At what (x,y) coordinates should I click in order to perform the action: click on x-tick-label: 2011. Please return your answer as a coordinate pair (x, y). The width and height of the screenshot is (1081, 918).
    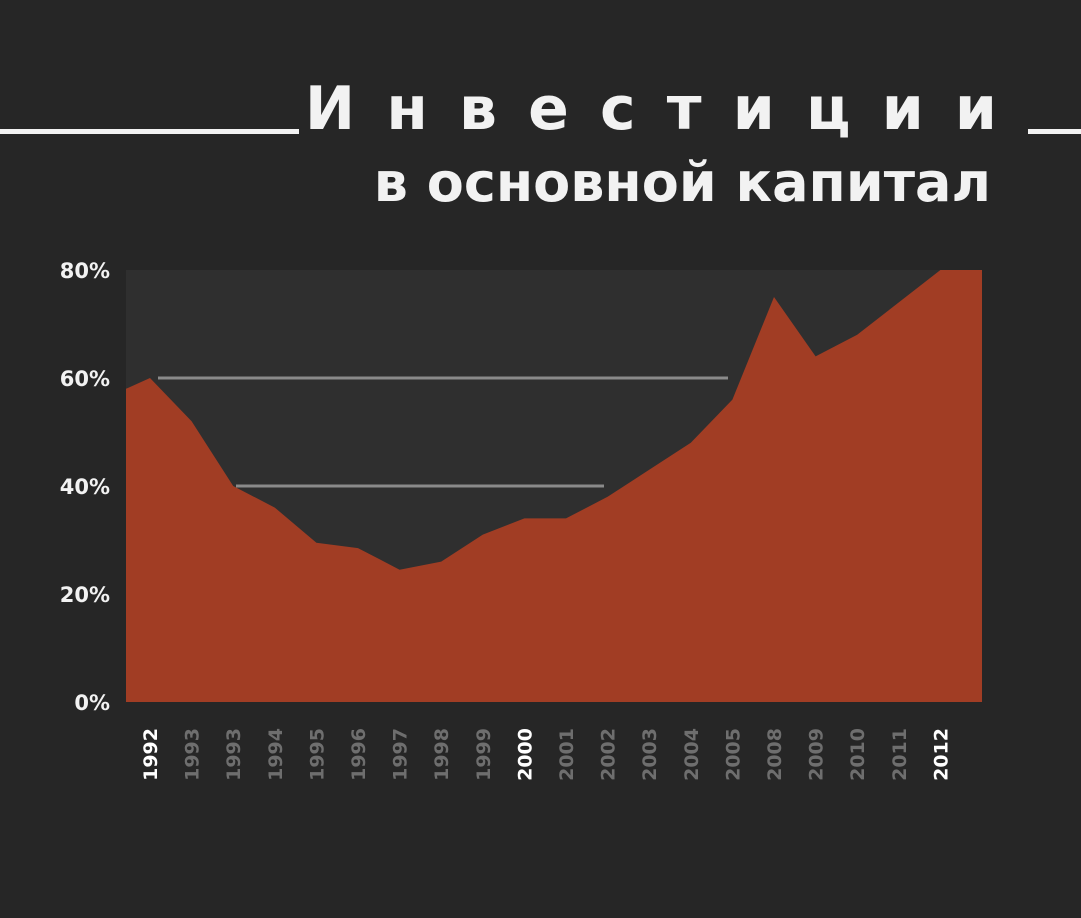
    Looking at the image, I should click on (900, 754).